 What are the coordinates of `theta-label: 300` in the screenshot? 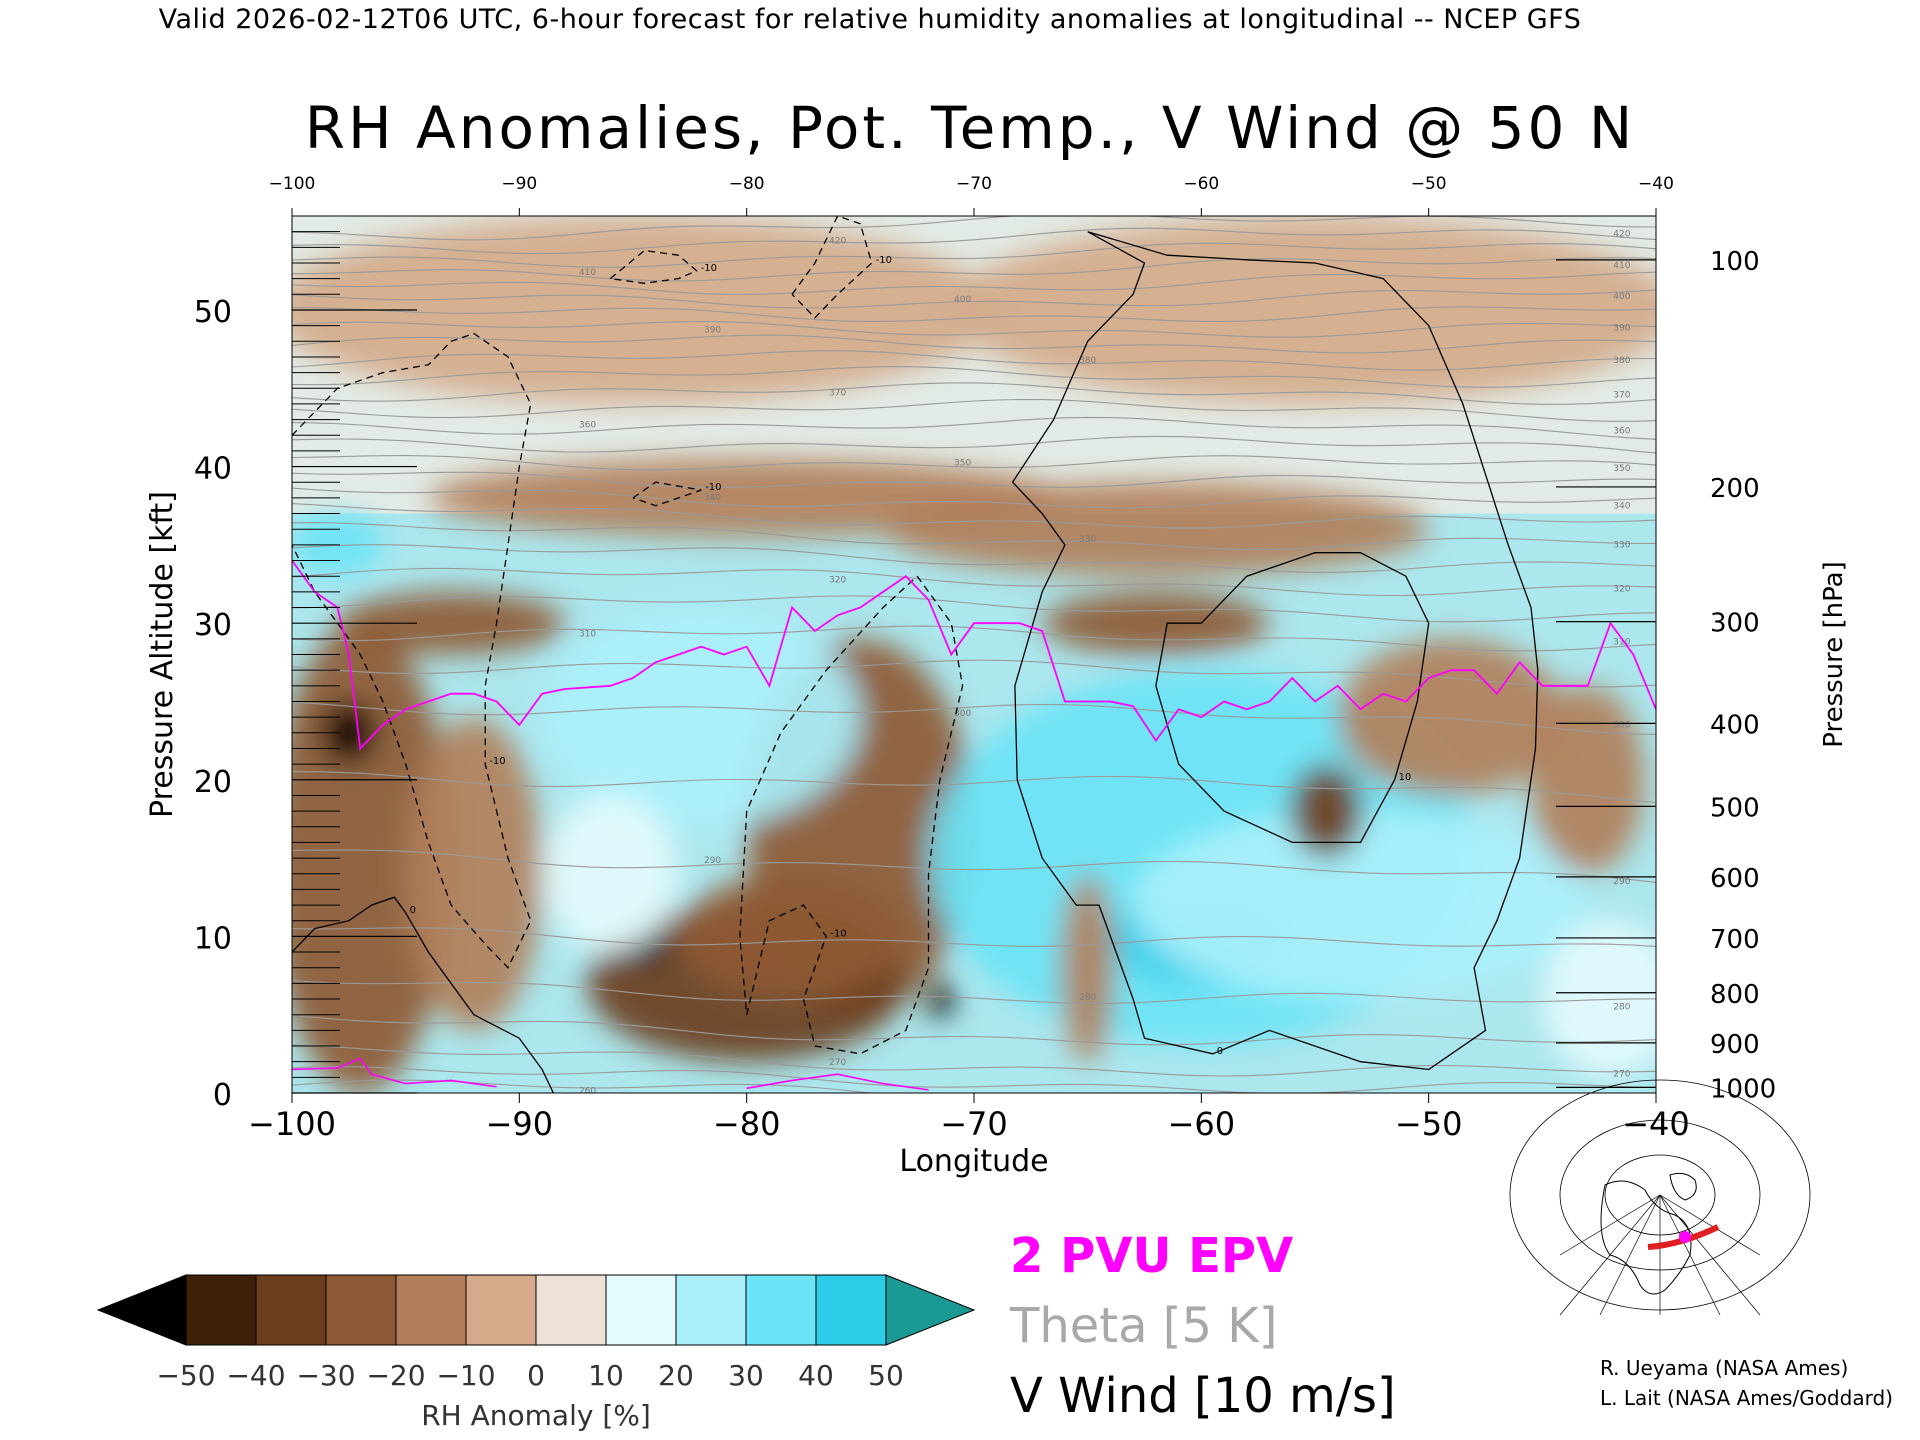 It's located at (1621, 725).